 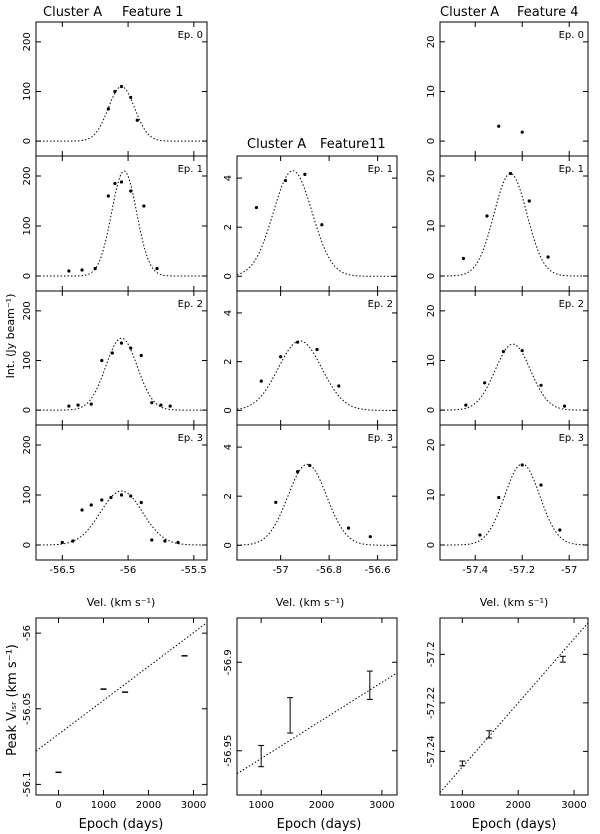 I want to click on xlabel-vel-col1: Vel. (km s⁻¹), so click(x=121, y=602).